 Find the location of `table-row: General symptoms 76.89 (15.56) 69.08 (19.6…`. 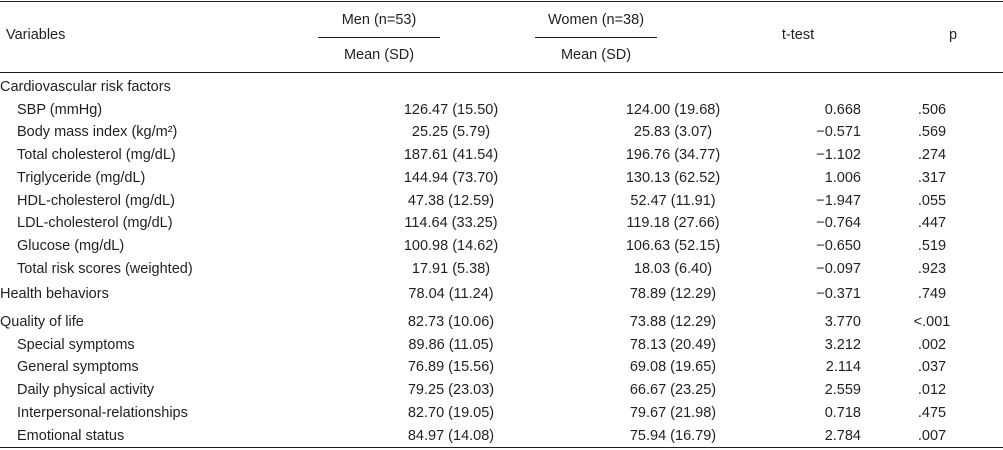

table-row: General symptoms 76.89 (15.56) 69.08 (19.6… is located at coordinates (501, 367).